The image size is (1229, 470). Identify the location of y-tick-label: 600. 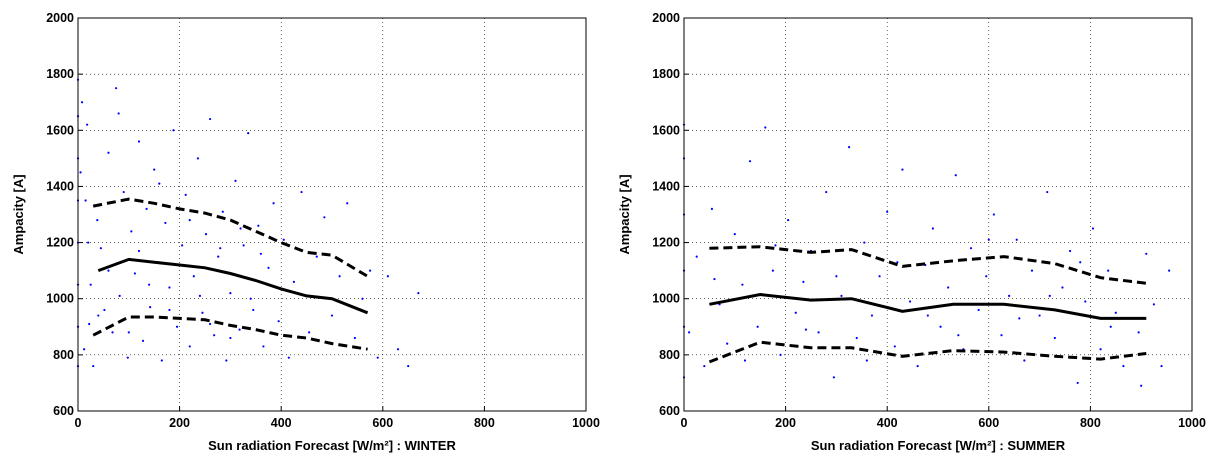
(669, 411).